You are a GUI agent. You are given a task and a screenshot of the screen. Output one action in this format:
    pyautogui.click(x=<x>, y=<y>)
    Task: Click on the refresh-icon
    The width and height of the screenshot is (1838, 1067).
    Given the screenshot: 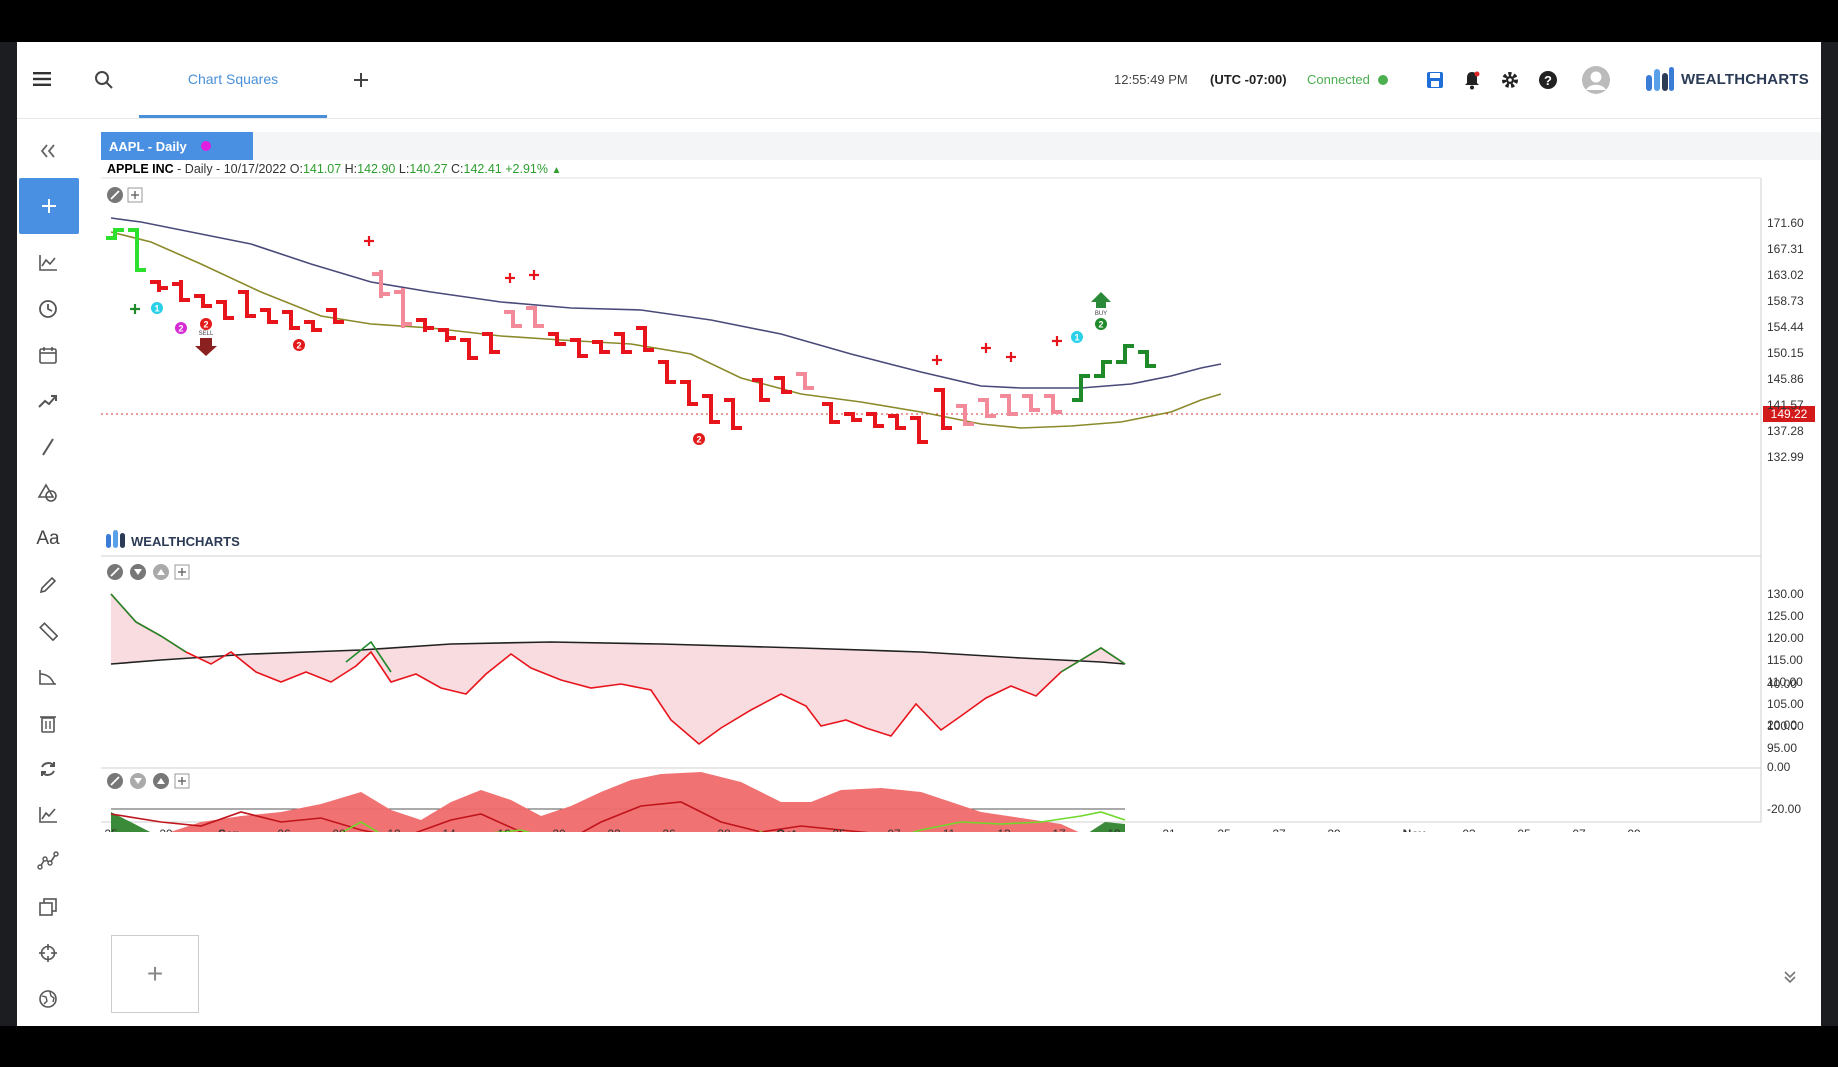 What is the action you would take?
    pyautogui.click(x=48, y=769)
    